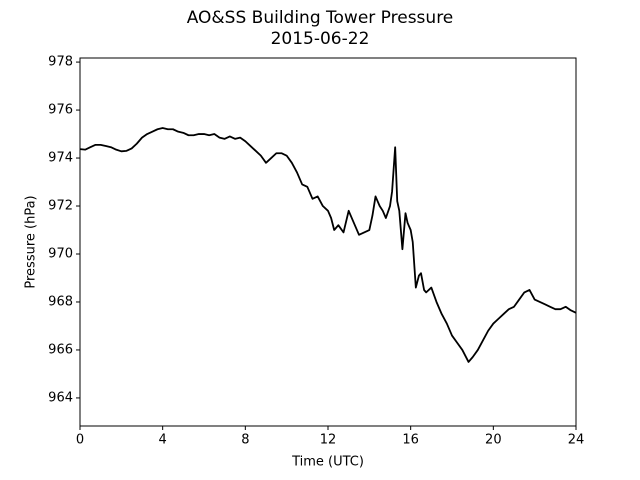 This screenshot has height=480, width=640. Describe the element at coordinates (60, 397) in the screenshot. I see `y-tick-label: 964` at that location.